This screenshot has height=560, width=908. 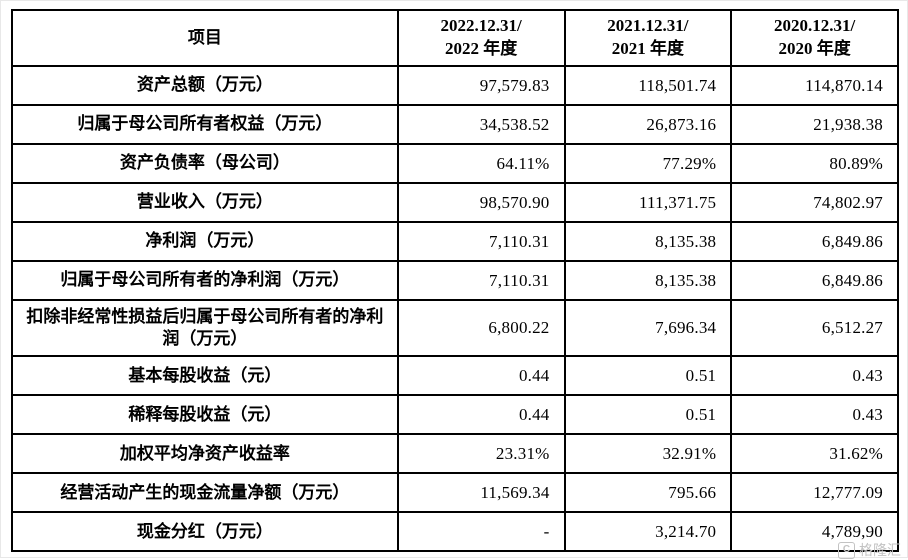 What do you see at coordinates (814, 493) in the screenshot?
I see `row-value-2020: 12,777.09` at bounding box center [814, 493].